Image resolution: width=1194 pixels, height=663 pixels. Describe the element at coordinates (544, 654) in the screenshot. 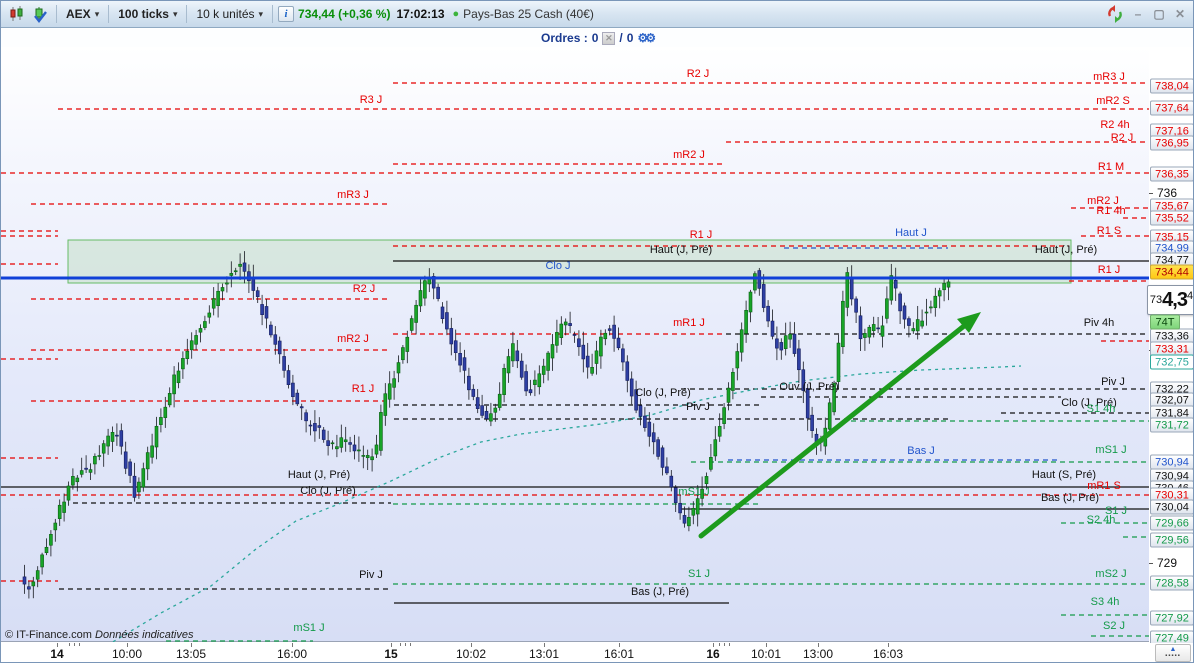

I see `time-axis-label: 13:01` at that location.